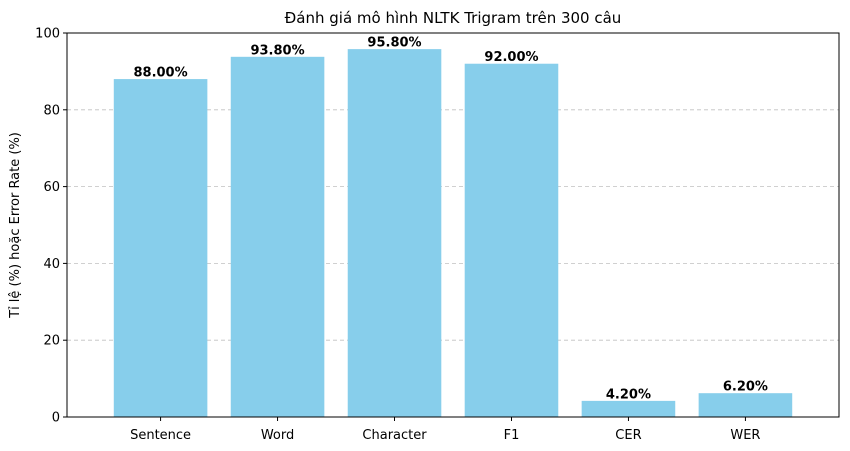 This screenshot has height=451, width=850. What do you see at coordinates (160, 248) in the screenshot?
I see `bar-sentence` at bounding box center [160, 248].